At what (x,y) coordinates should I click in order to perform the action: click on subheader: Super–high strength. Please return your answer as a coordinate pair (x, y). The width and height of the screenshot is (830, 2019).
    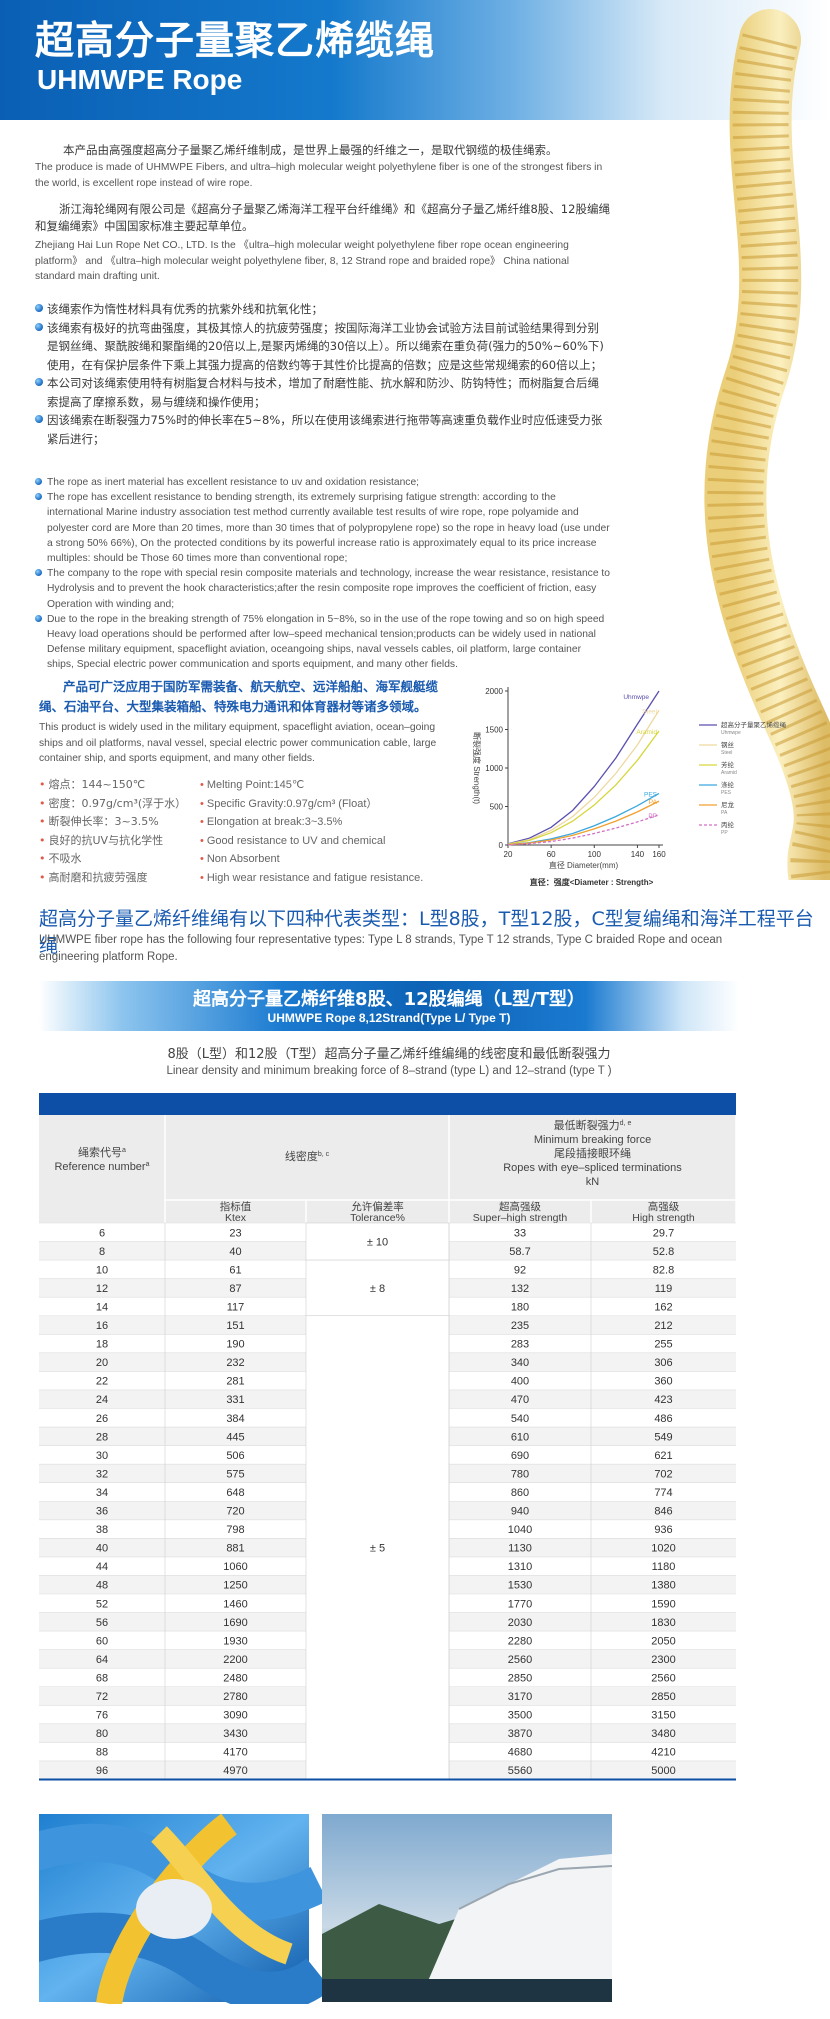
    Looking at the image, I should click on (520, 1218).